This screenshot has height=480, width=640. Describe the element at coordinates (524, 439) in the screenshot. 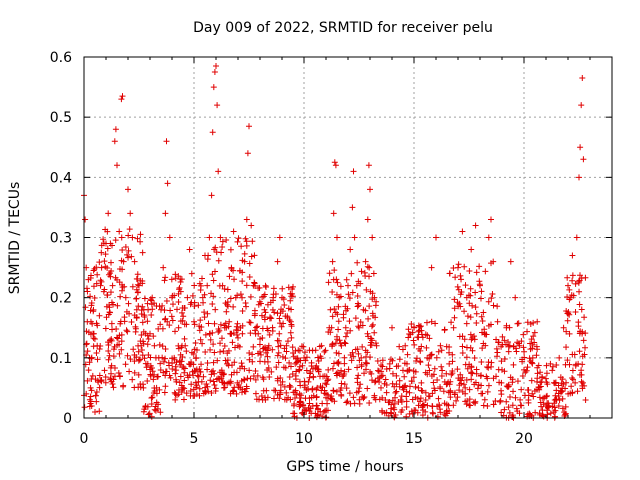

I see `x-tick-label: 20` at that location.